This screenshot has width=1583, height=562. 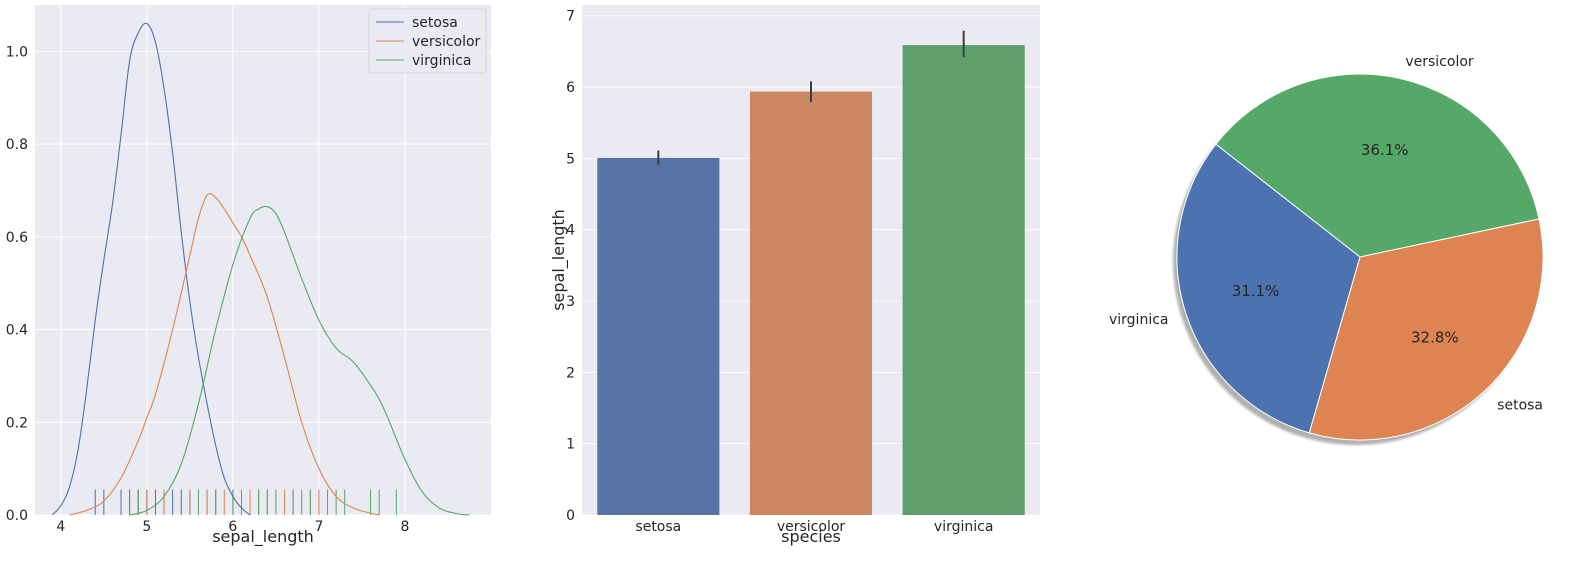 I want to click on bar-y-axis-label: sepal_length, so click(x=559, y=260).